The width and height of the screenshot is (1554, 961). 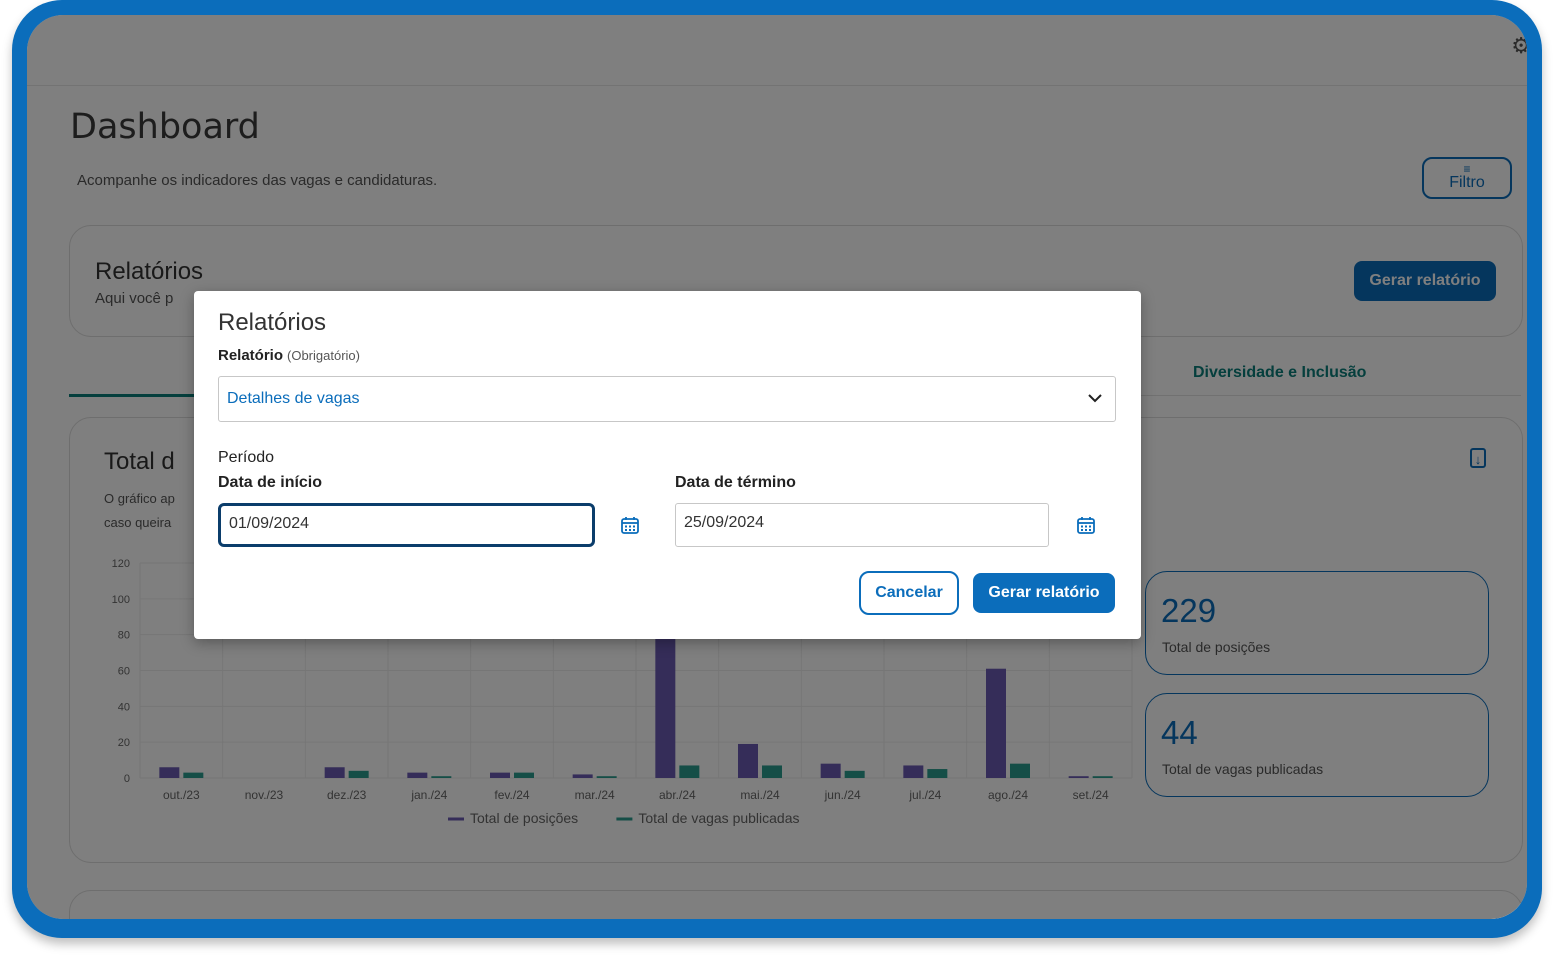 What do you see at coordinates (272, 322) in the screenshot?
I see `modal-title: Relatórios` at bounding box center [272, 322].